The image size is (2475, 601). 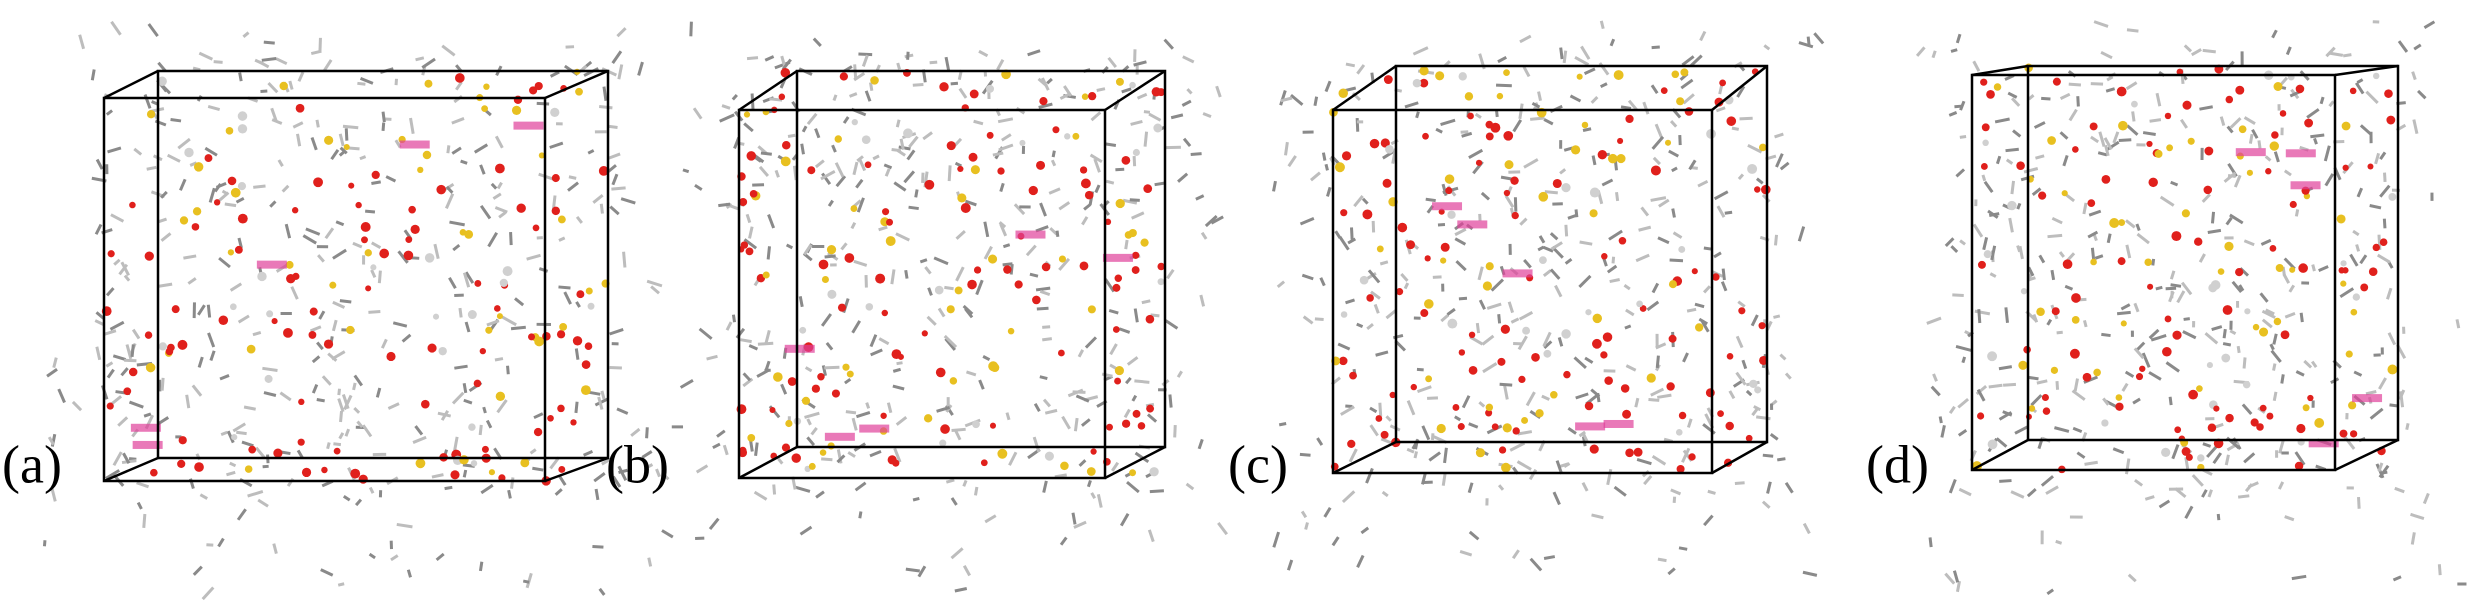 What do you see at coordinates (32, 464) in the screenshot?
I see `panel-label: (a)` at bounding box center [32, 464].